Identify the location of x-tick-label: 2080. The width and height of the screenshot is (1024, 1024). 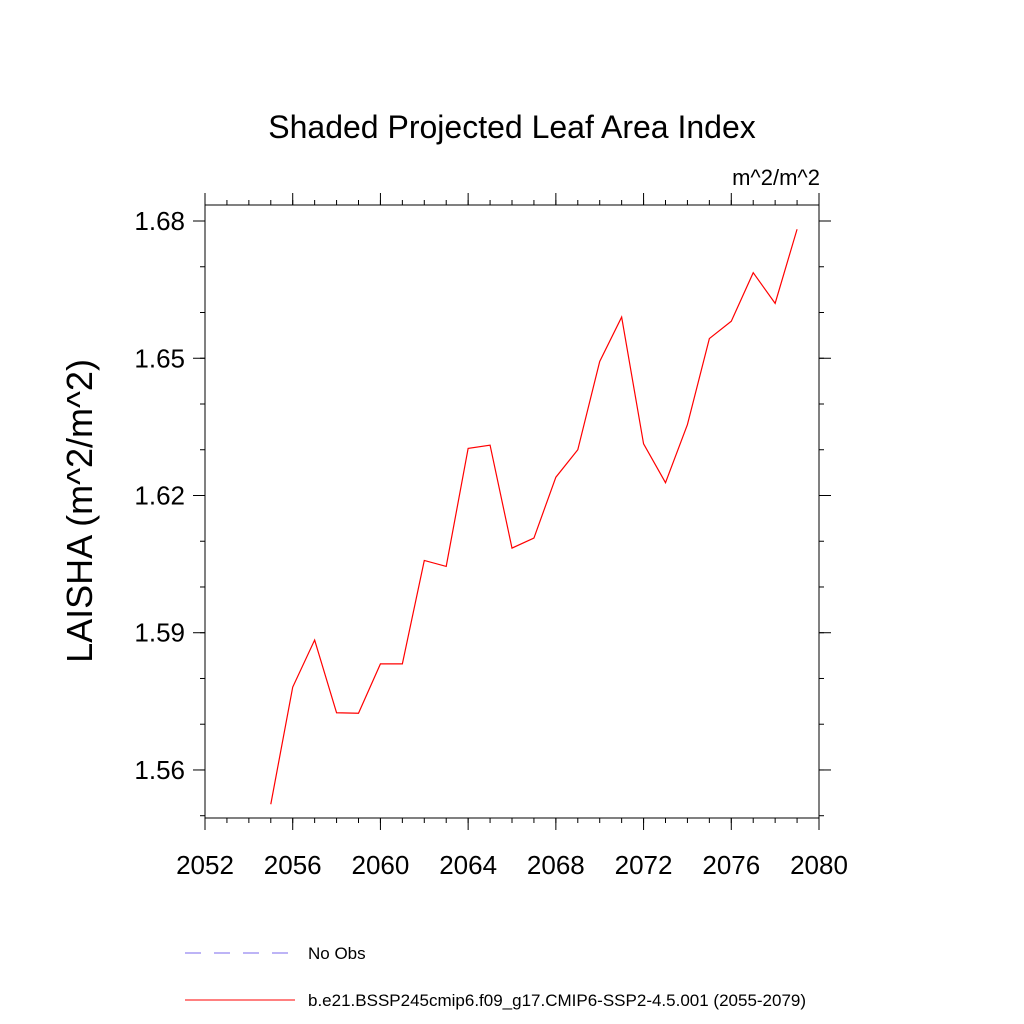
(819, 865).